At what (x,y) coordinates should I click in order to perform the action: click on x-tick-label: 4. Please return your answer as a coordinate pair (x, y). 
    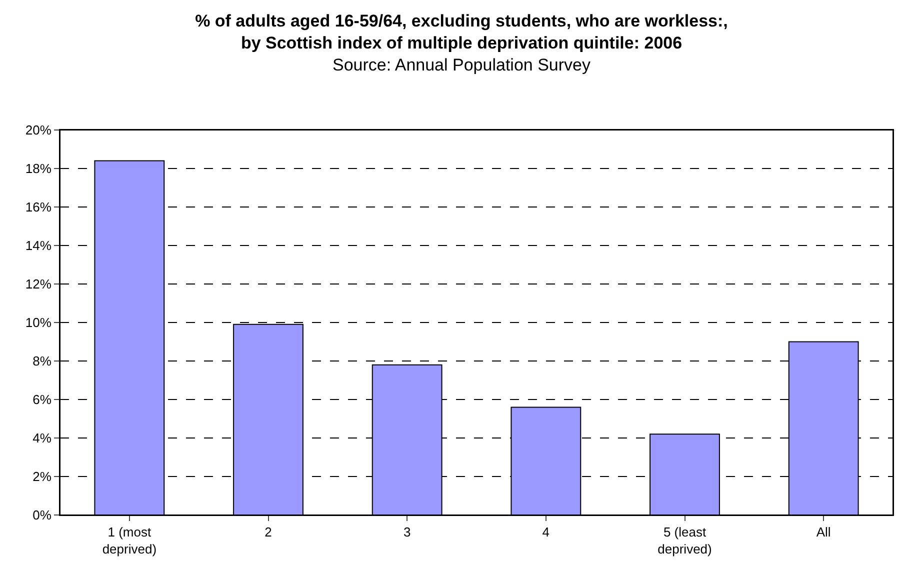
    Looking at the image, I should click on (546, 532).